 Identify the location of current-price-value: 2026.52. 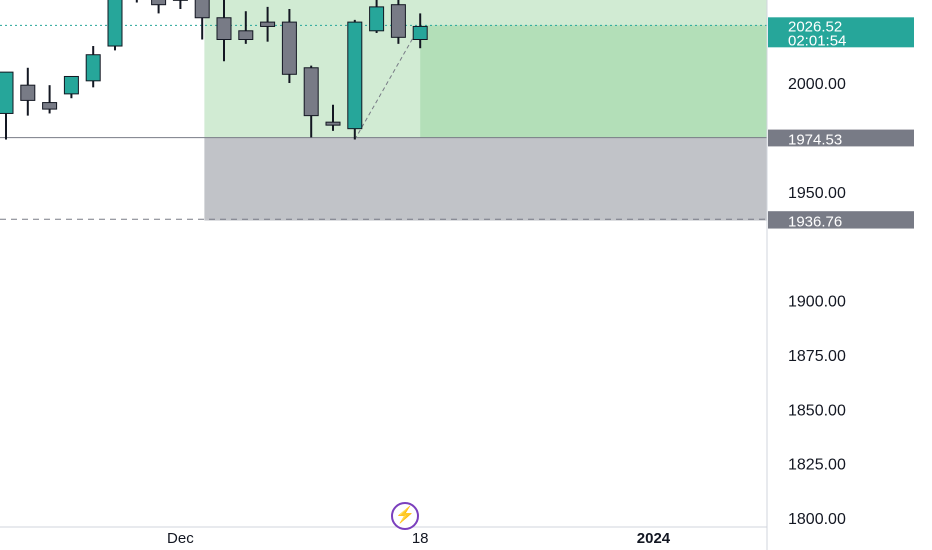
(815, 26).